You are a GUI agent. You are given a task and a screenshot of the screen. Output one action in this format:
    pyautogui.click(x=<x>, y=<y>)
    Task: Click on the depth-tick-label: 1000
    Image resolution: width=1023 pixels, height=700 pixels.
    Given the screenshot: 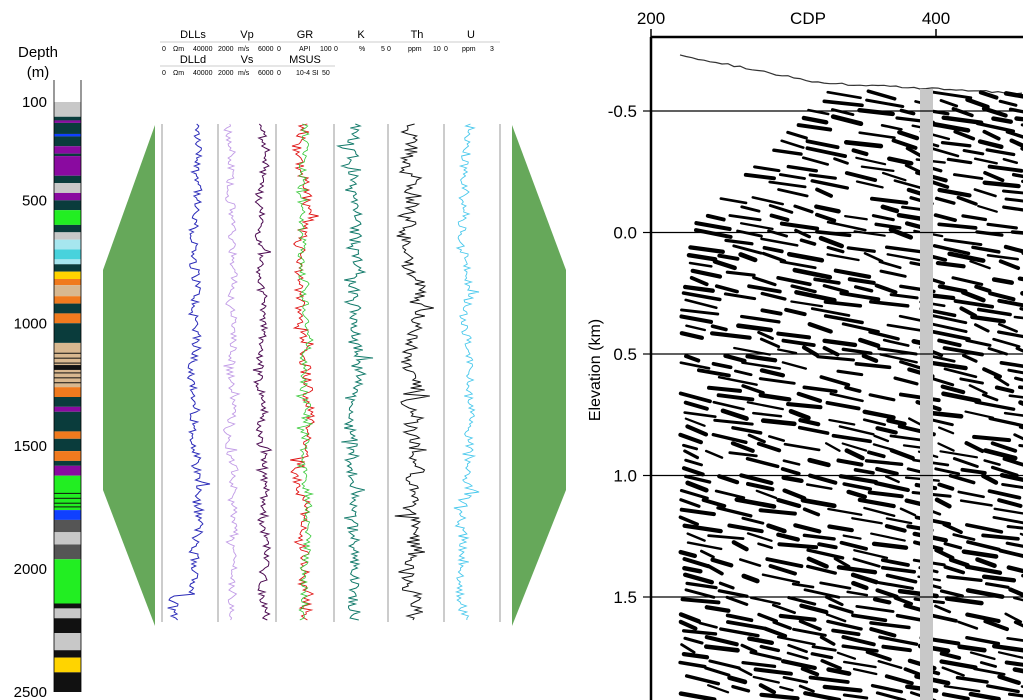 What is the action you would take?
    pyautogui.click(x=30, y=323)
    